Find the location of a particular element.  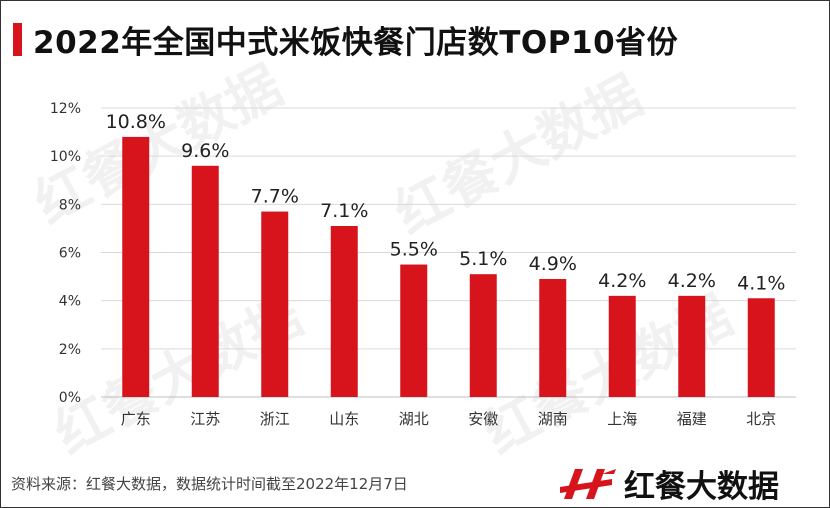

y-tick-label: 12% is located at coordinates (65, 109).